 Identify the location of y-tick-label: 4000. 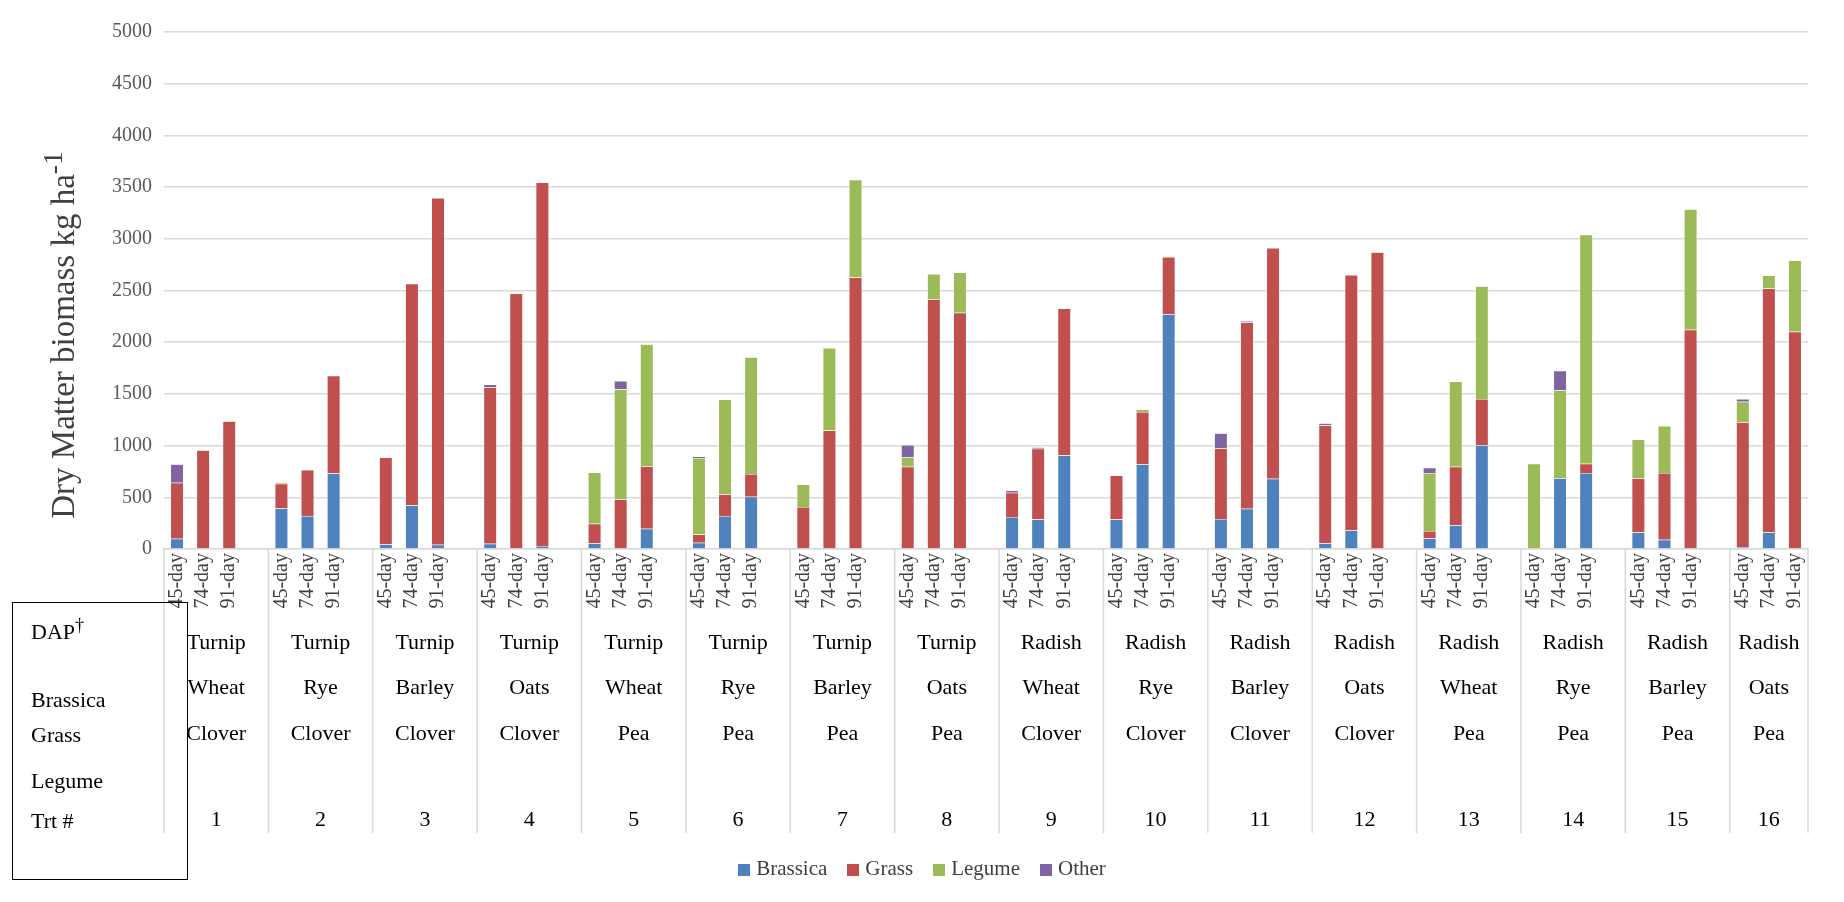
(132, 133).